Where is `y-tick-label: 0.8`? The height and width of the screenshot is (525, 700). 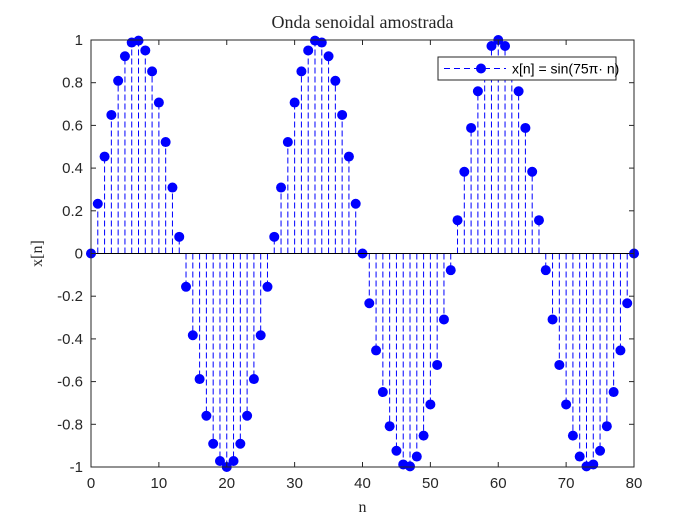
y-tick-label: 0.8 is located at coordinates (72, 83).